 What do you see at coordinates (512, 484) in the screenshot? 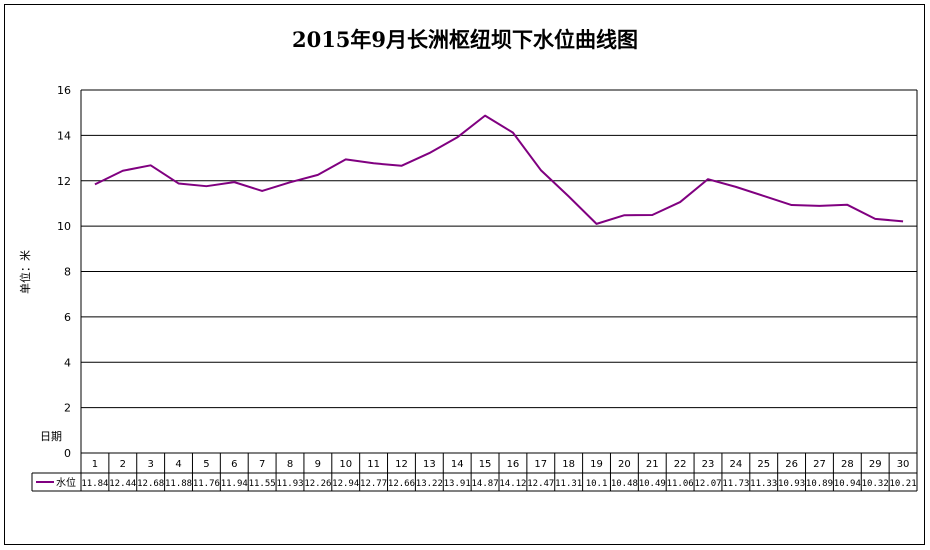
I see `table-value: 14.12` at bounding box center [512, 484].